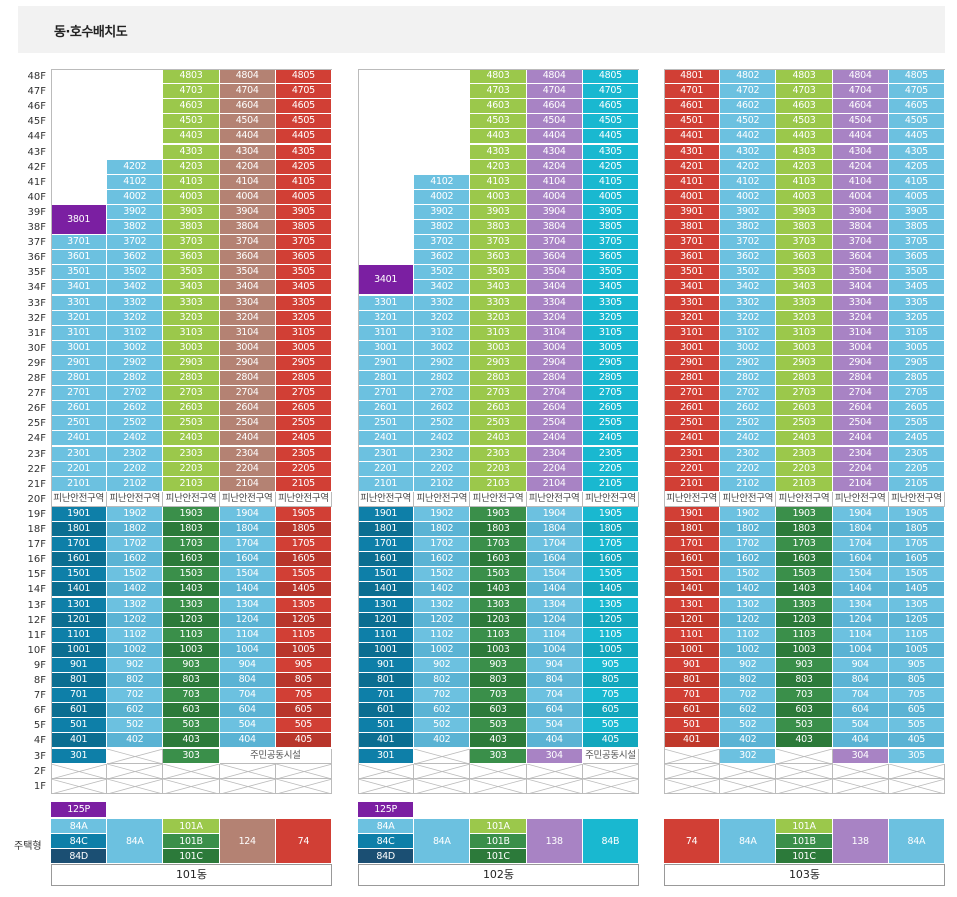 The width and height of the screenshot is (957, 897). Describe the element at coordinates (36, 152) in the screenshot. I see `floor-label: 43F` at that location.